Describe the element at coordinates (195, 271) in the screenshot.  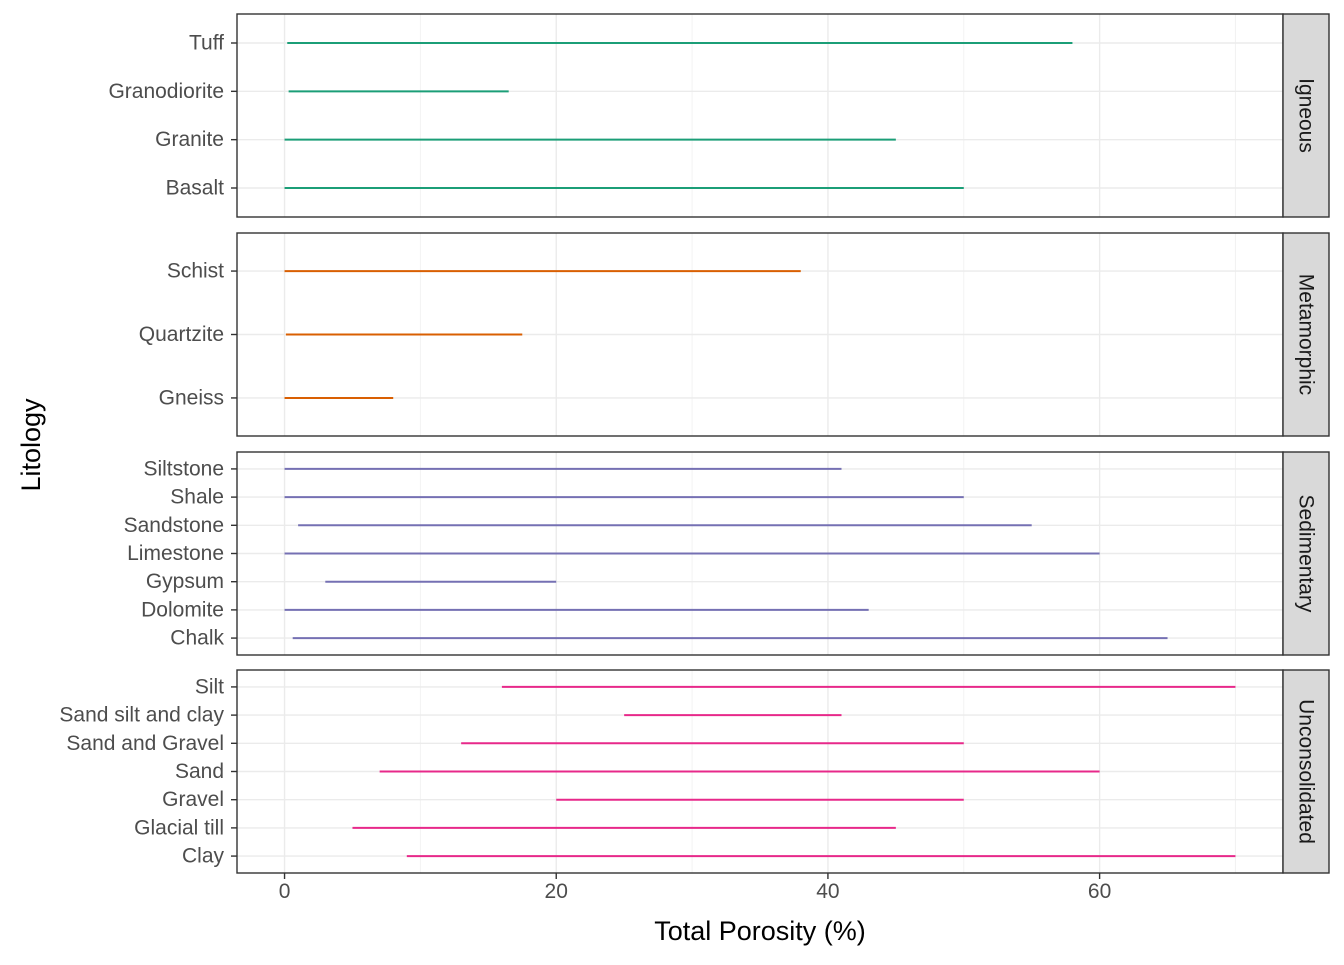
I see `y-tick-label-schist: Schist` at that location.